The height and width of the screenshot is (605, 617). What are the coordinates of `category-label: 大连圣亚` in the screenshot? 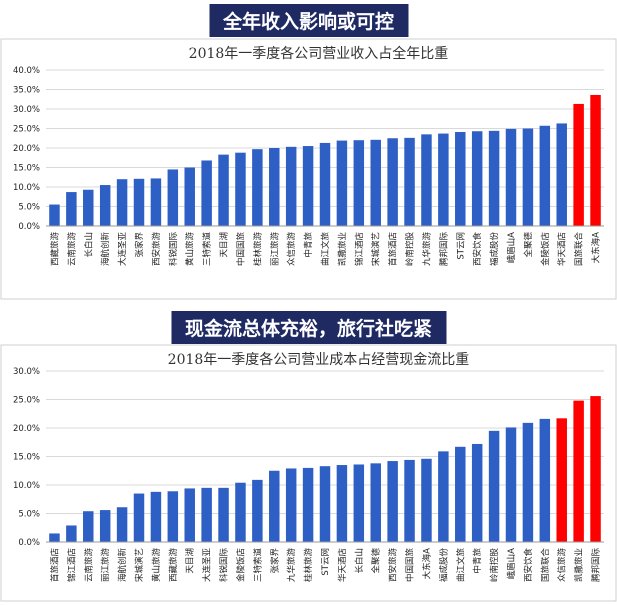 It's located at (207, 565).